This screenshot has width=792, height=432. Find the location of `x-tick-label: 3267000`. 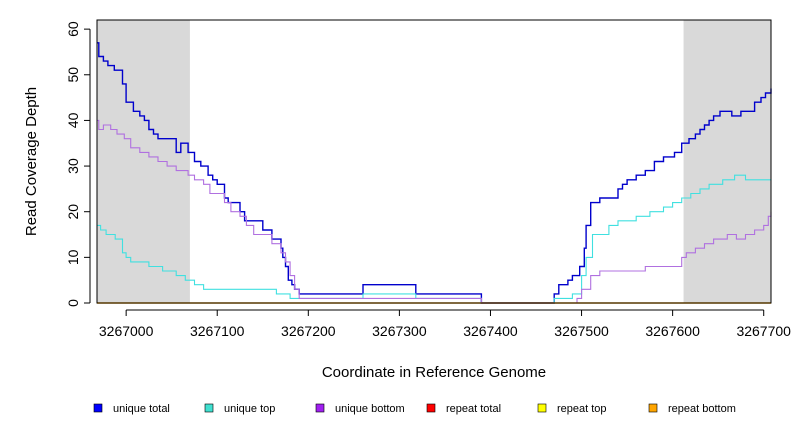

x-tick-label: 3267000 is located at coordinates (126, 331).